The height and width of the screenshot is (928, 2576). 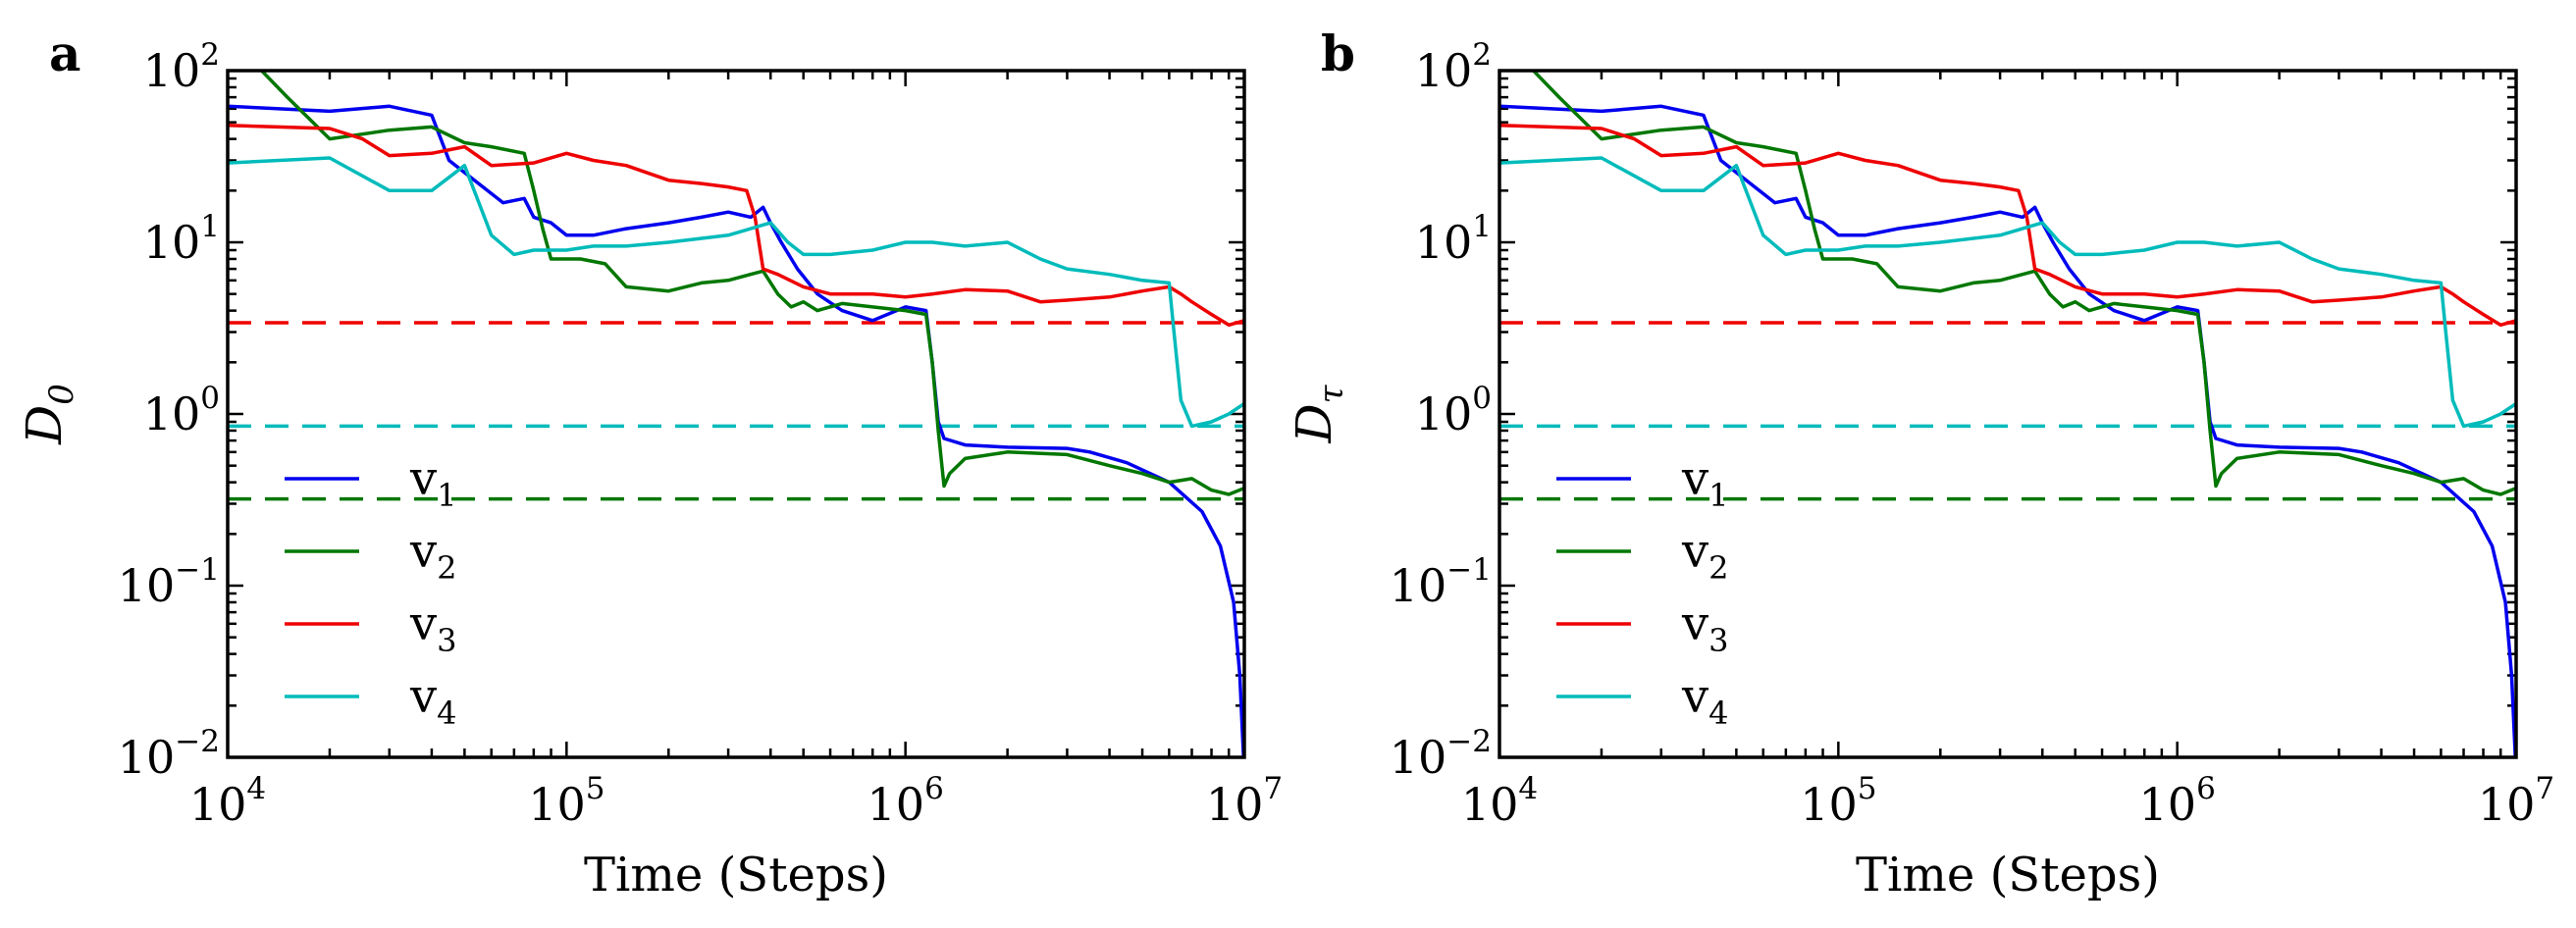 What do you see at coordinates (1338, 53) in the screenshot?
I see `panel-label: b` at bounding box center [1338, 53].